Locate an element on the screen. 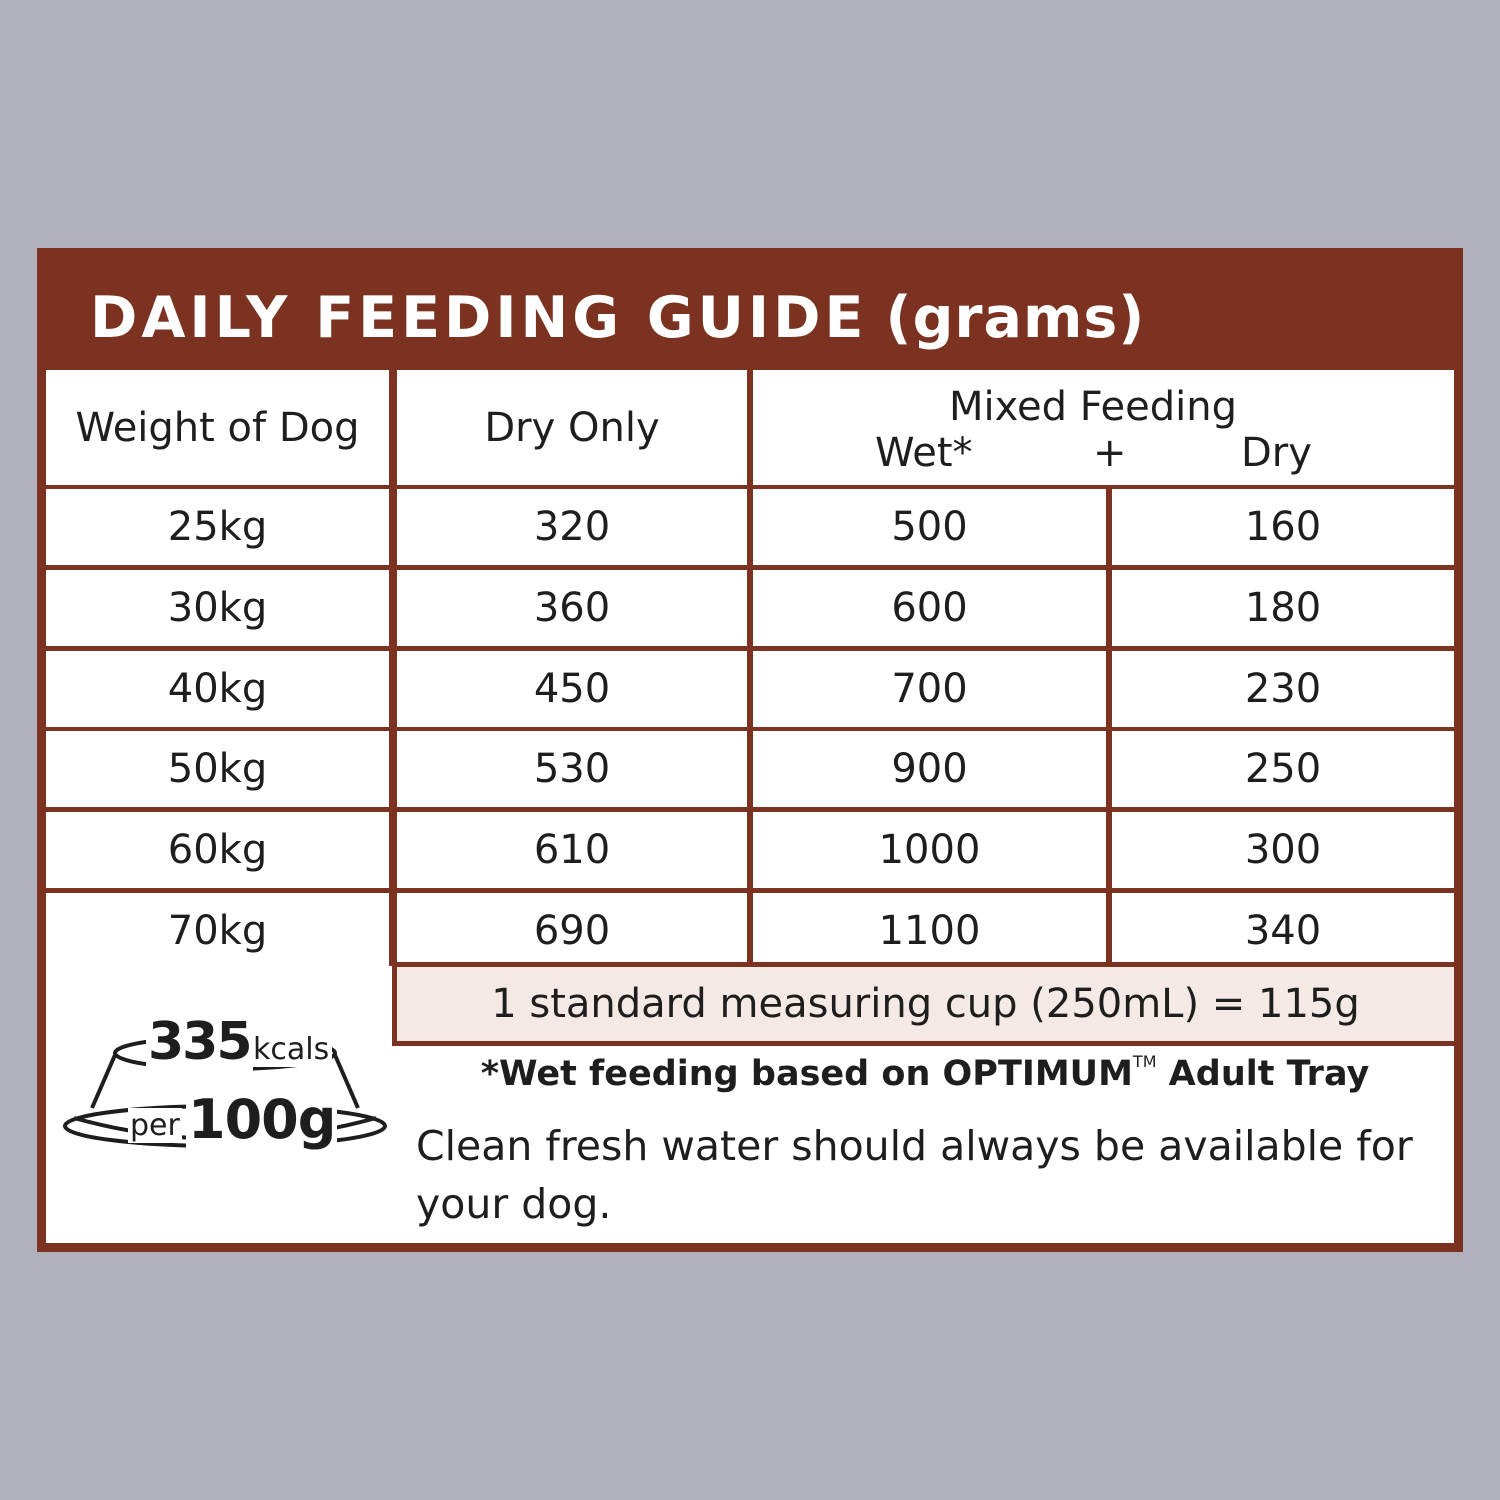 The height and width of the screenshot is (1500, 1500). table-cell-weight: 50kg is located at coordinates (217, 769).